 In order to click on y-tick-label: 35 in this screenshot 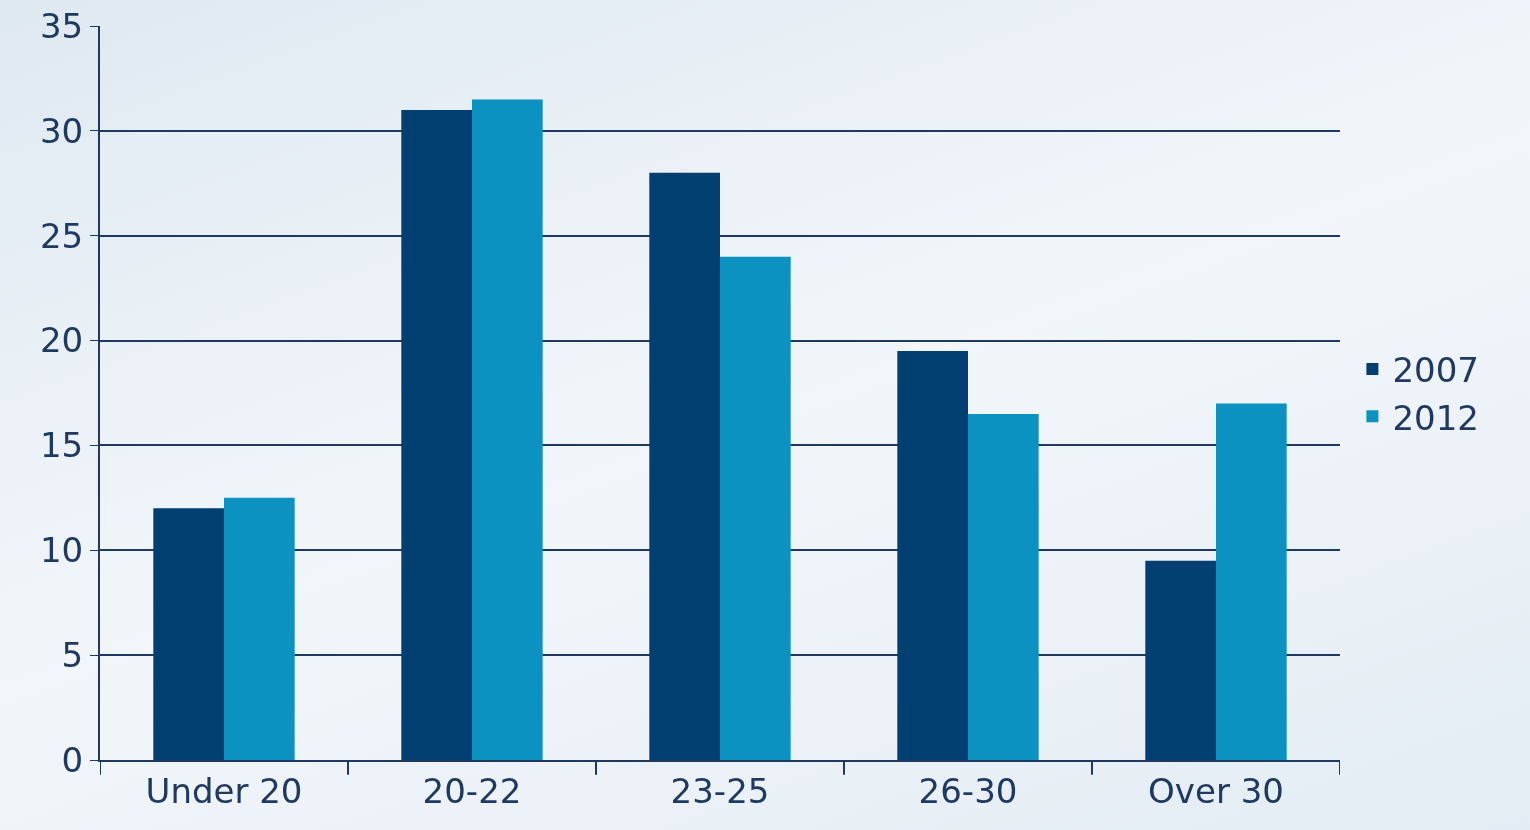, I will do `click(61, 25)`.